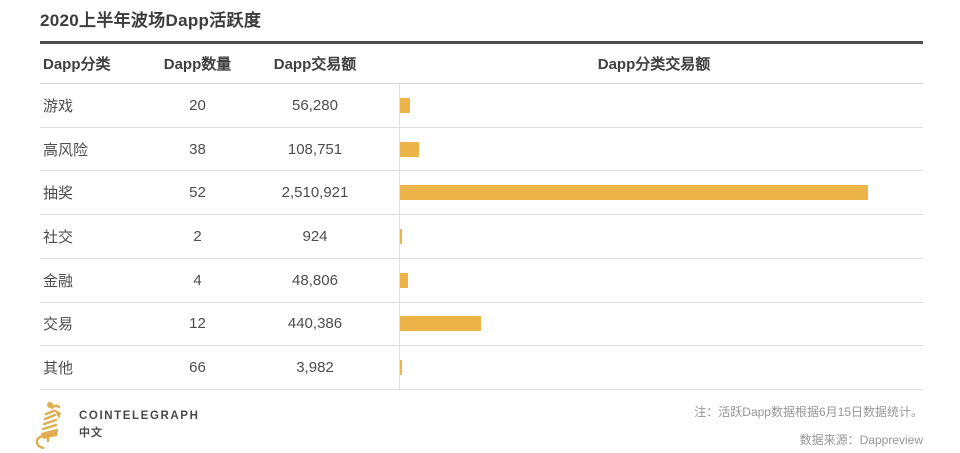  What do you see at coordinates (315, 64) in the screenshot?
I see `header-volume: Dapp交易额` at bounding box center [315, 64].